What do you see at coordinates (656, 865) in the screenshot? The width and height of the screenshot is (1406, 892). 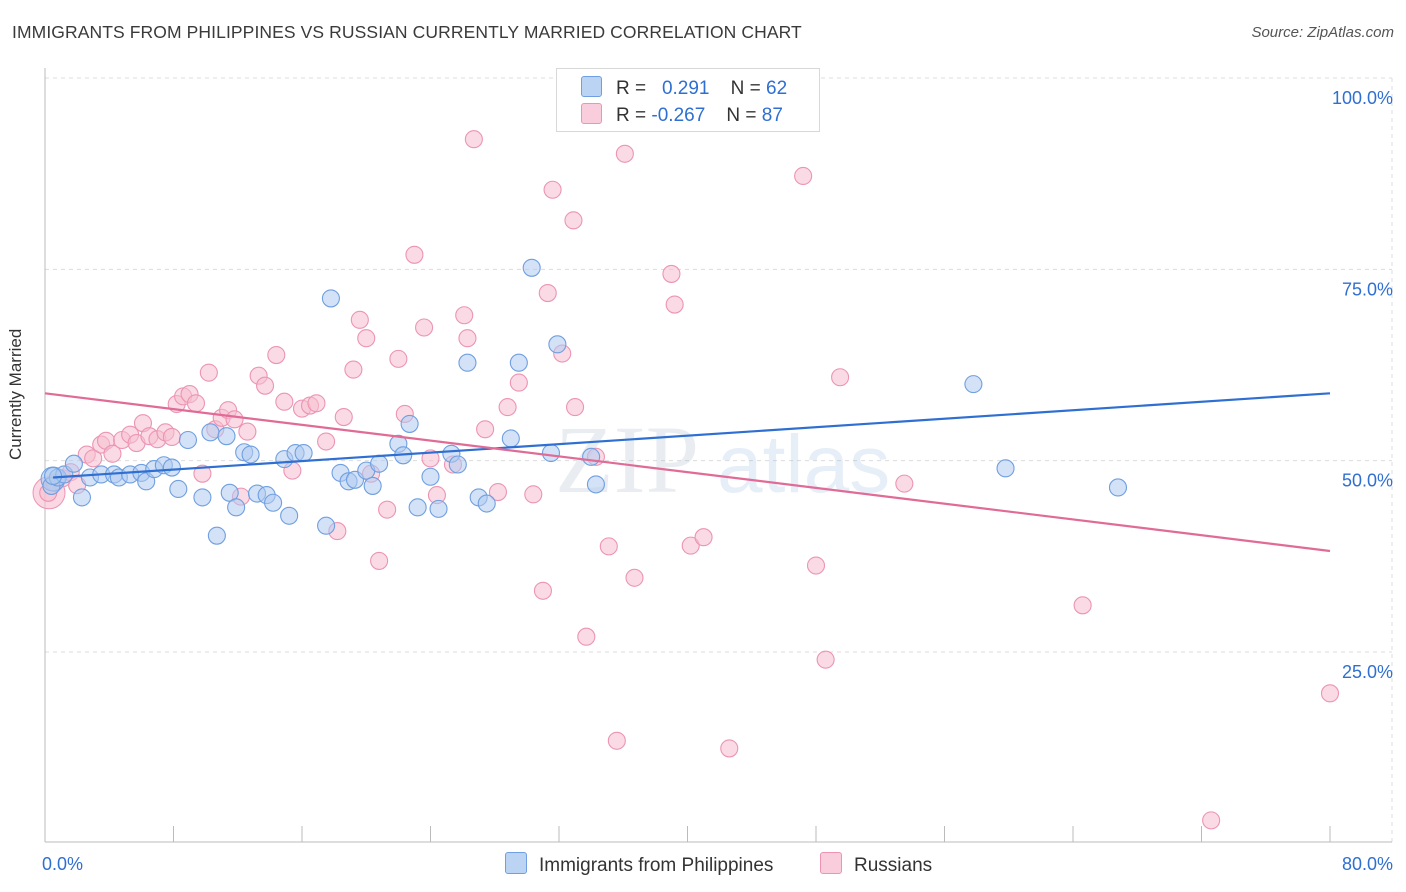 I see `bottom-legend-label-philippines: Immigrants from Philippines` at bounding box center [656, 865].